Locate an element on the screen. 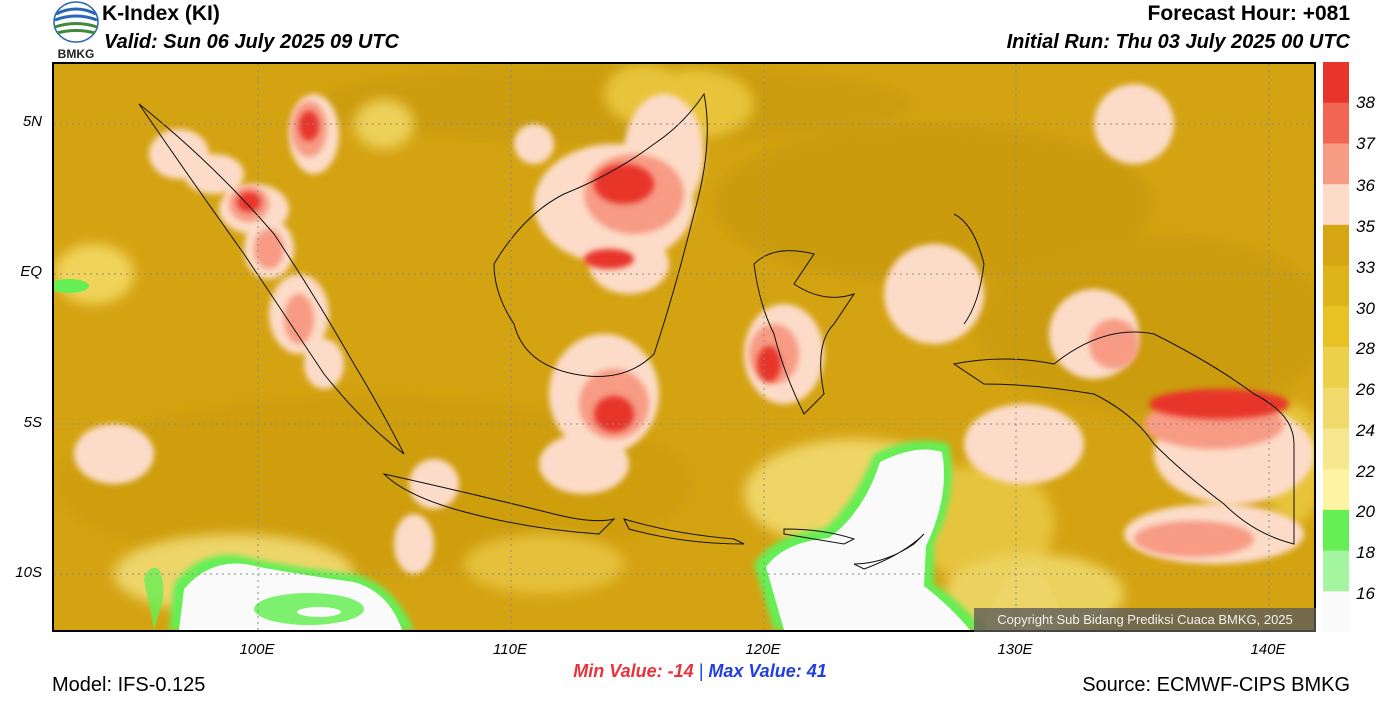  x-label-110e: 110E is located at coordinates (510, 649).